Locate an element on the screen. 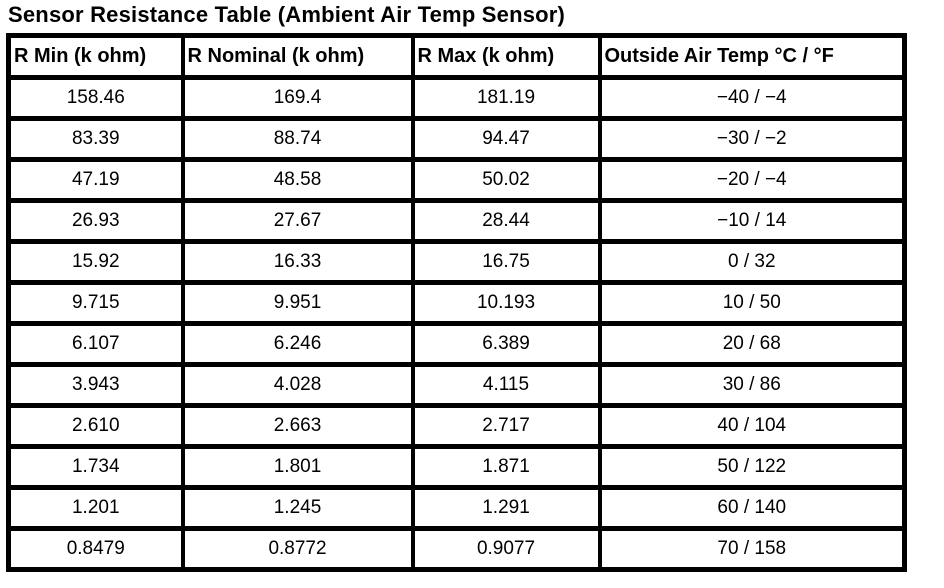 The width and height of the screenshot is (944, 588). table-cell: 60 / 140 is located at coordinates (752, 508).